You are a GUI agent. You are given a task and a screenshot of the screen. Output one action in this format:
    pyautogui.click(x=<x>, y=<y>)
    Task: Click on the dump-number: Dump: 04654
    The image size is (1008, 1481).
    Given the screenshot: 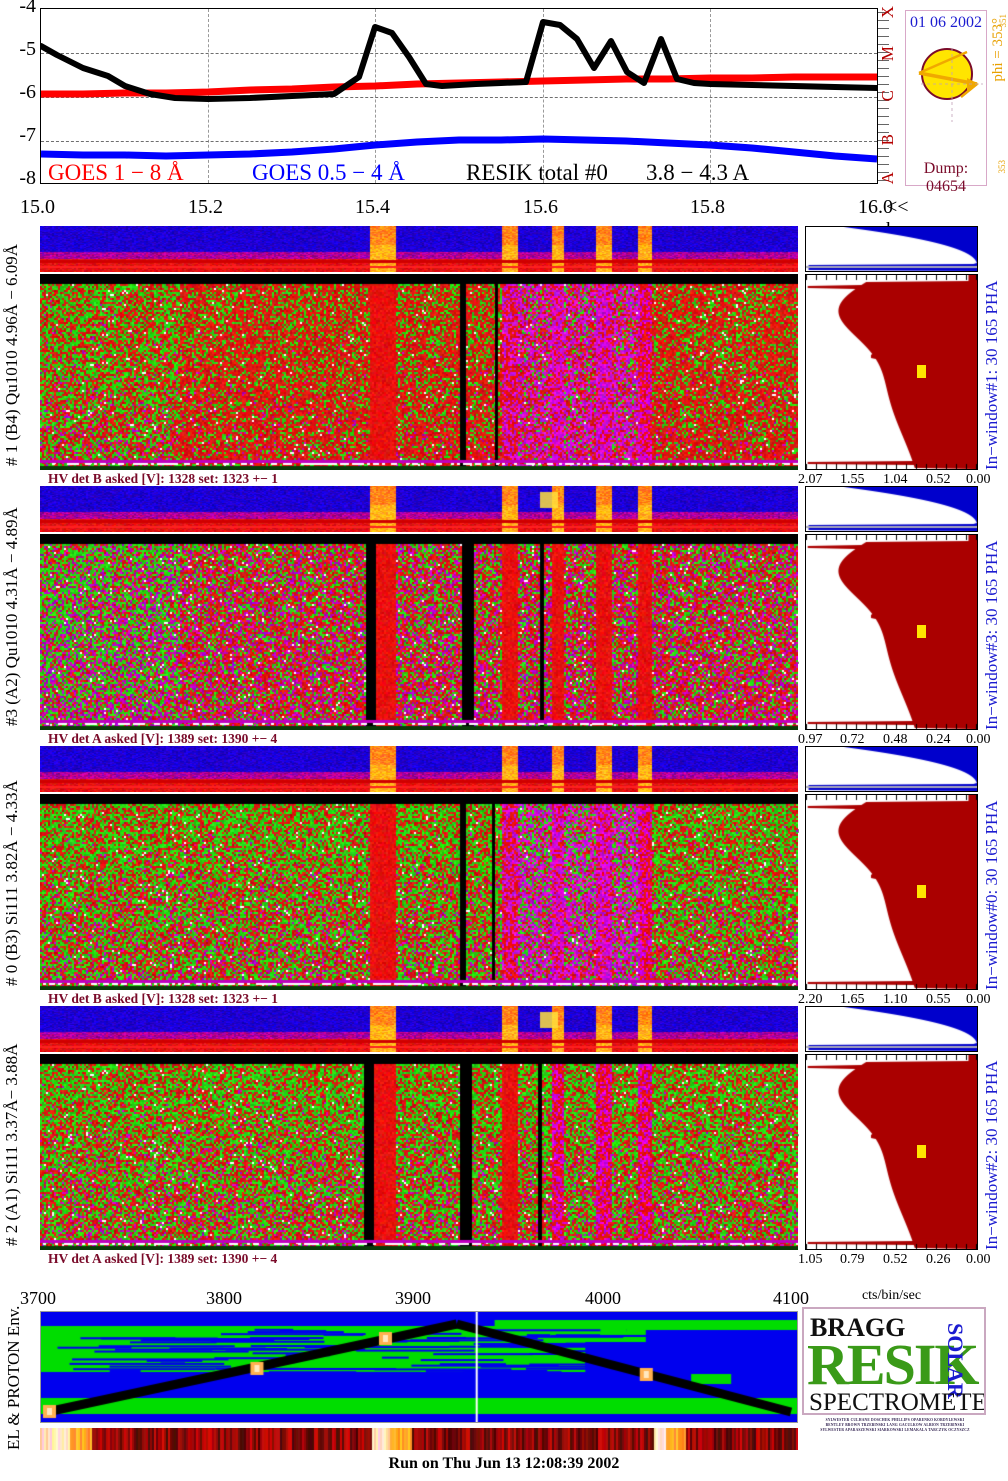 What is the action you would take?
    pyautogui.click(x=946, y=177)
    